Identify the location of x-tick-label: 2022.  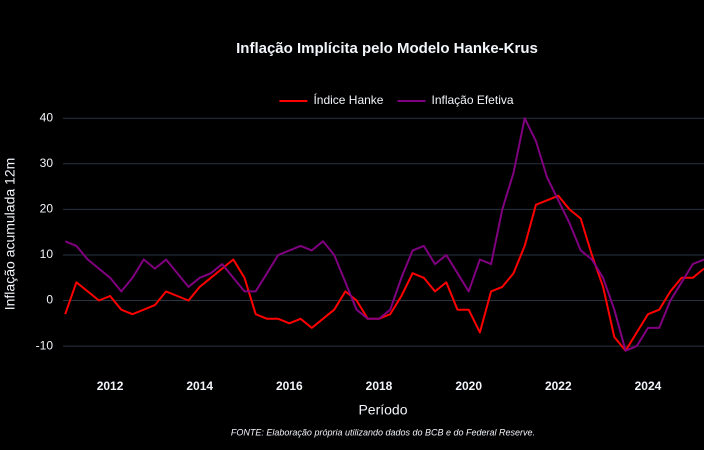
(558, 386).